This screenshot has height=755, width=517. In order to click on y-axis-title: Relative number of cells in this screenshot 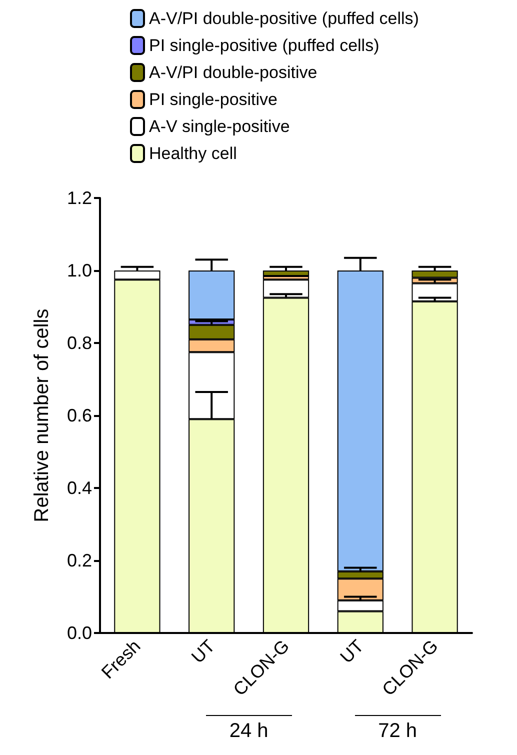, I will do `click(42, 415)`.